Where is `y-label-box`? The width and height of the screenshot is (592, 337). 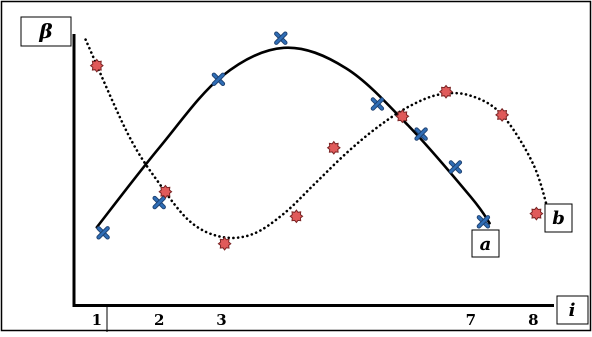
y-label-box is located at coordinates (46, 31).